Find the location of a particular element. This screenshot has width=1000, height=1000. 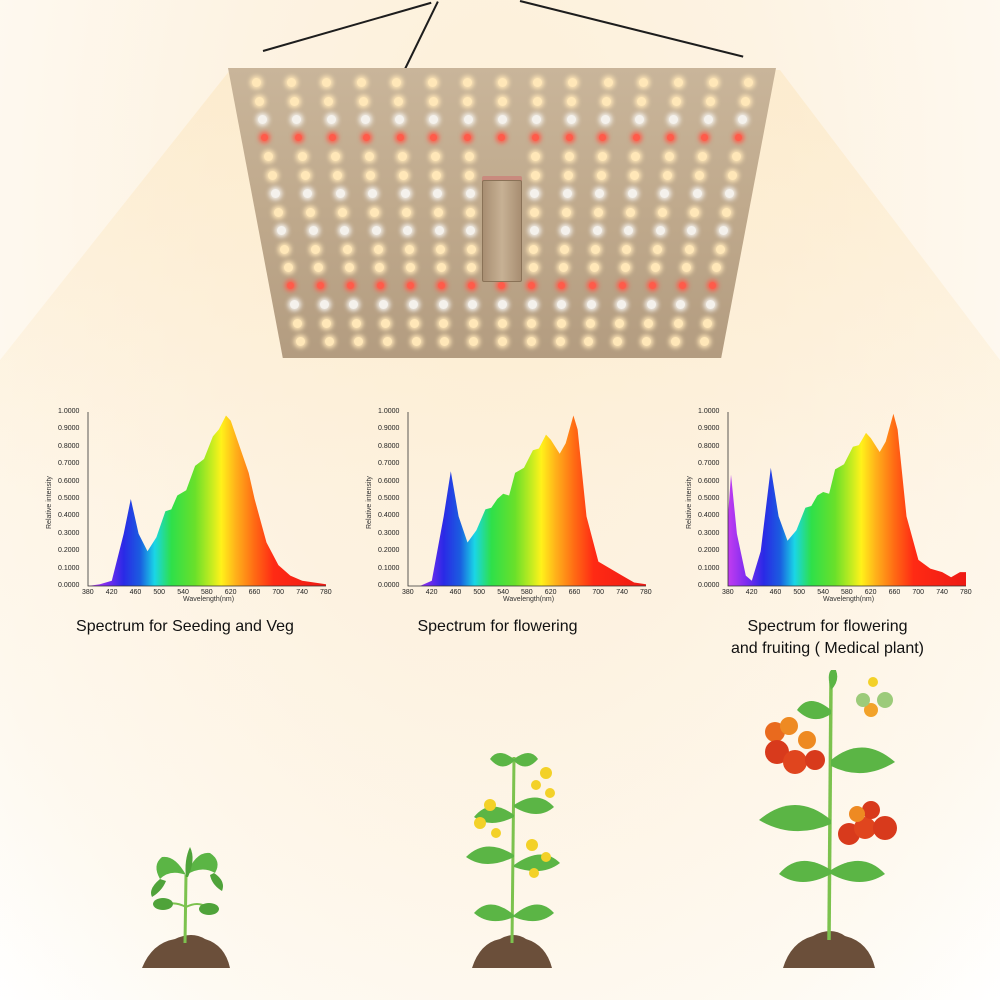

hanging-wire-center is located at coordinates (421, 35).